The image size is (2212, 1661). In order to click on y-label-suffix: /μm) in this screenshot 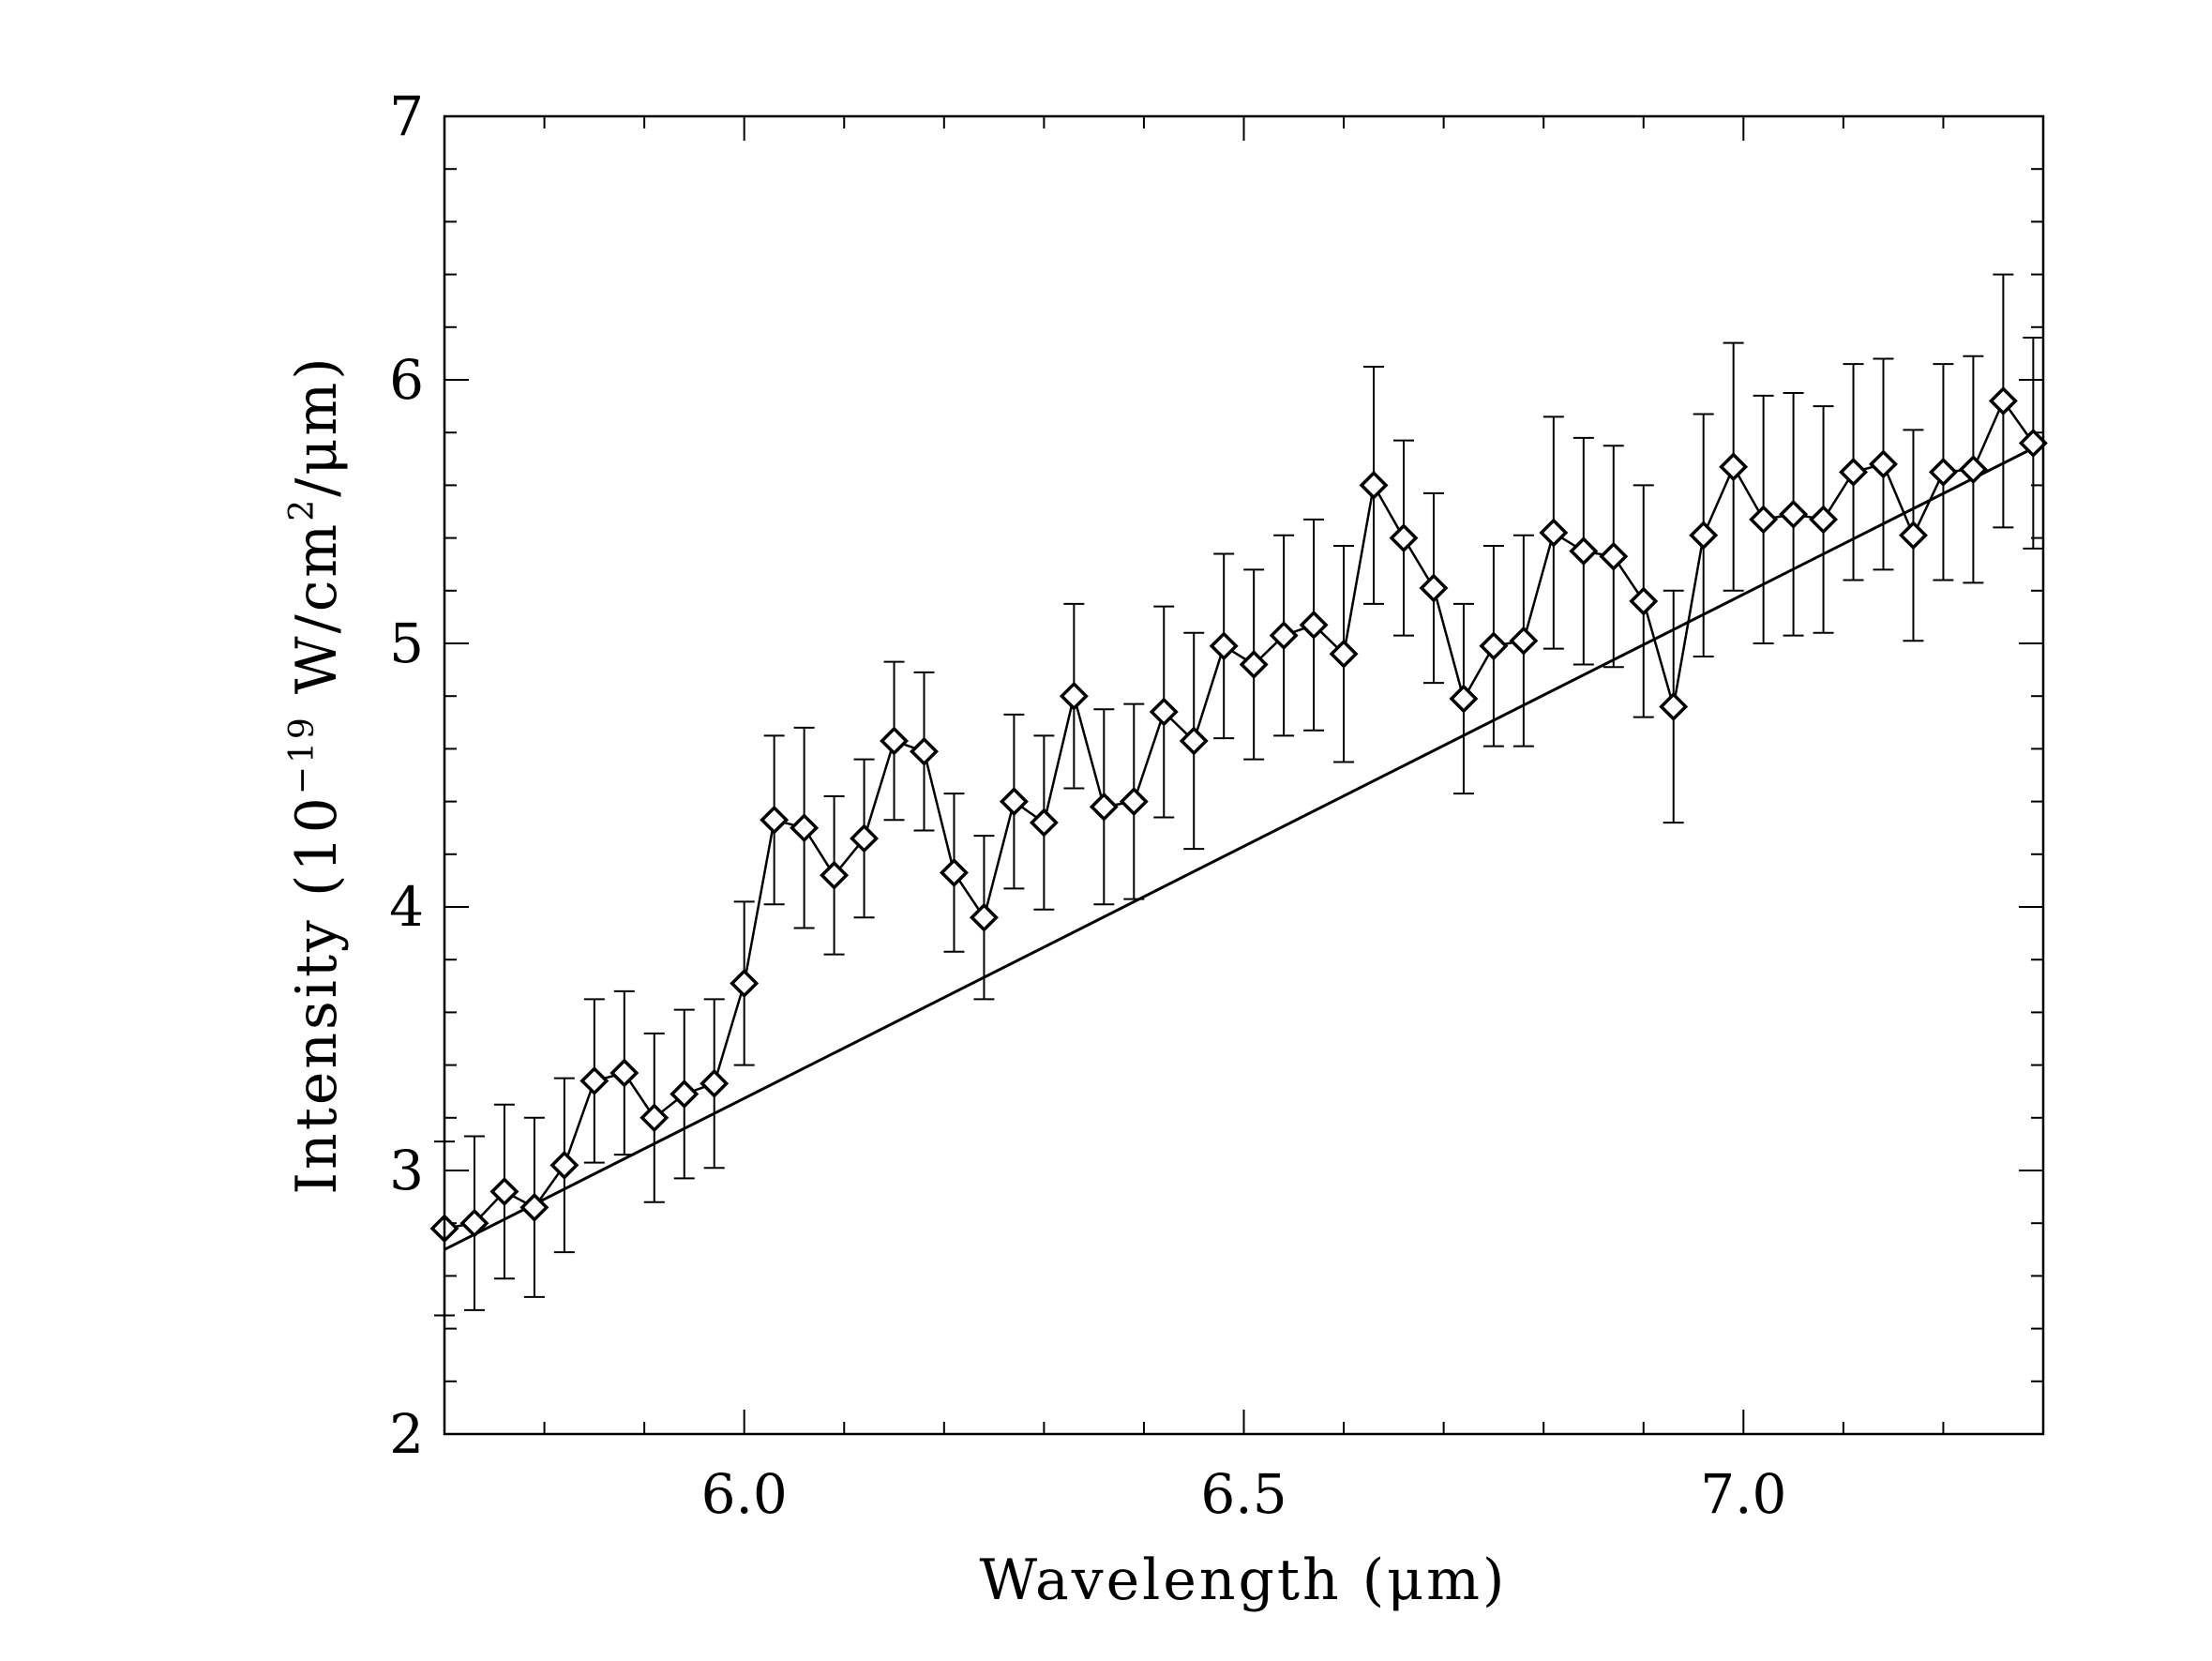, I will do `click(317, 426)`.